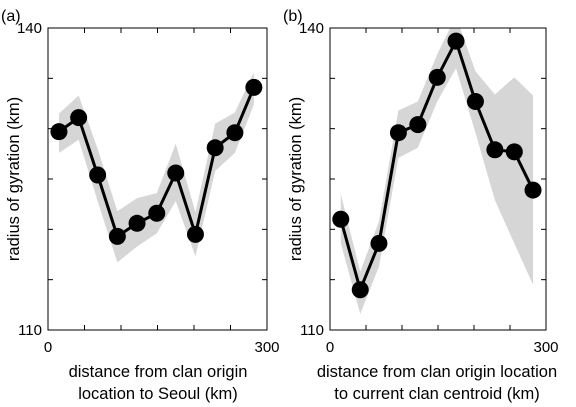  I want to click on x-axis-title-line-1: distance from clan origin location, so click(437, 372).